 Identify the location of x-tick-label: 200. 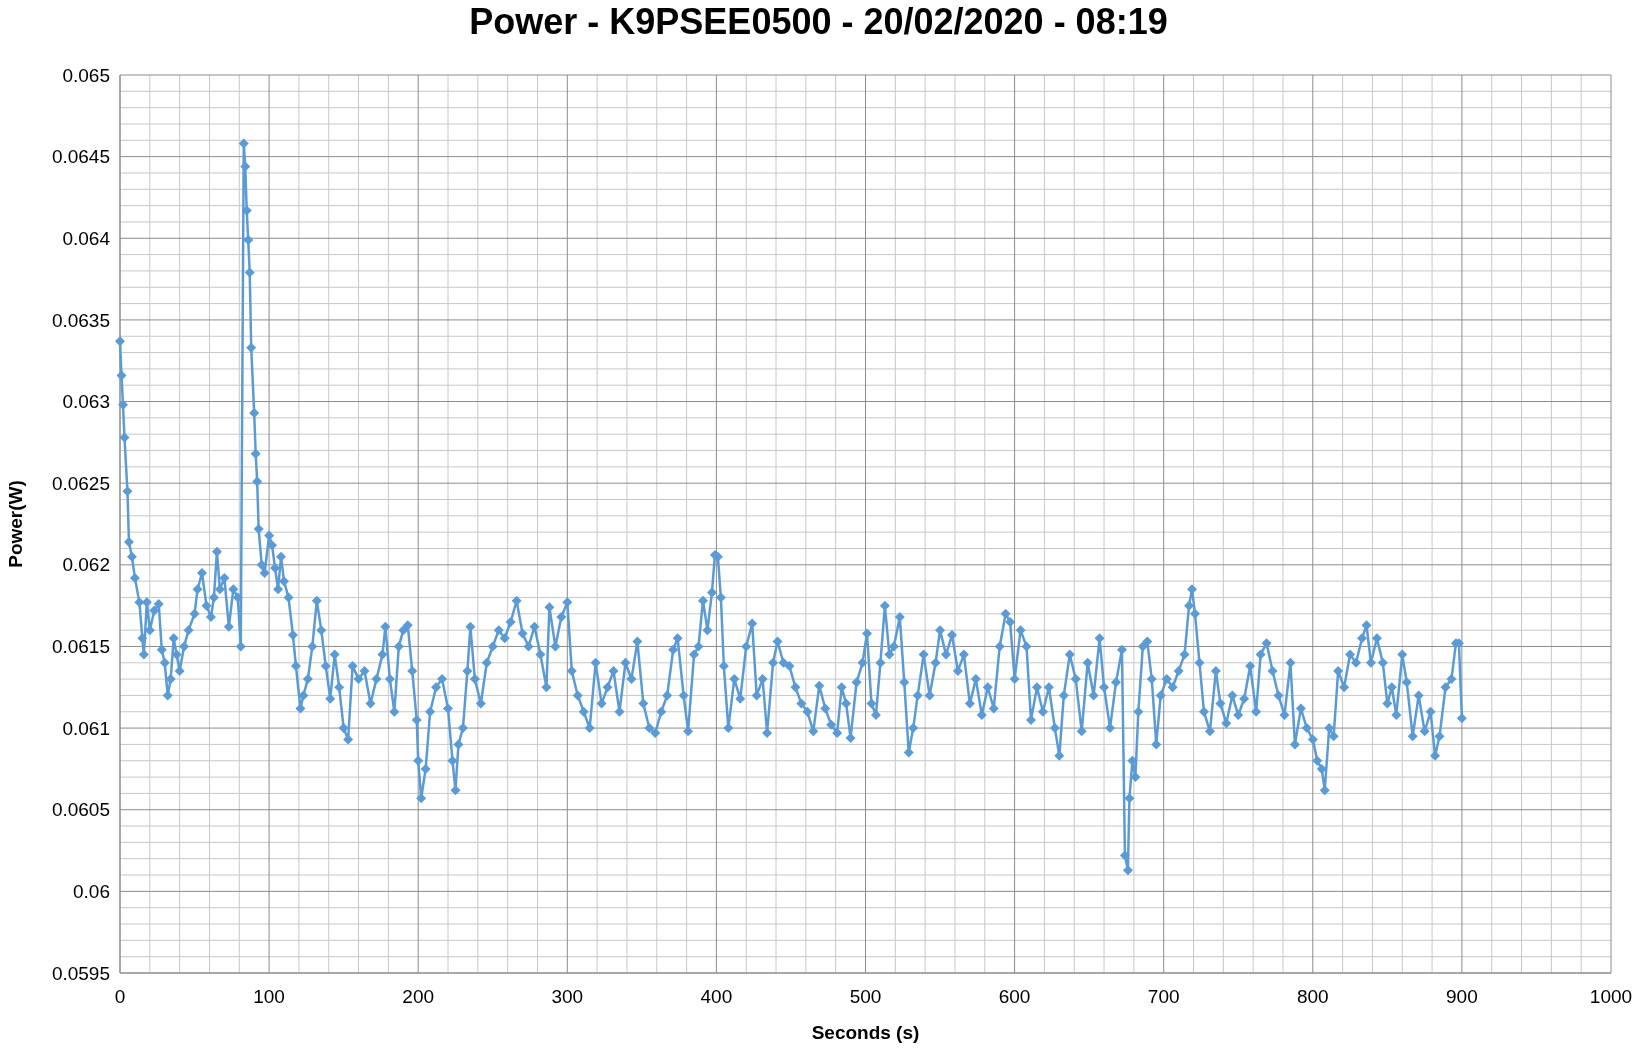
(418, 996).